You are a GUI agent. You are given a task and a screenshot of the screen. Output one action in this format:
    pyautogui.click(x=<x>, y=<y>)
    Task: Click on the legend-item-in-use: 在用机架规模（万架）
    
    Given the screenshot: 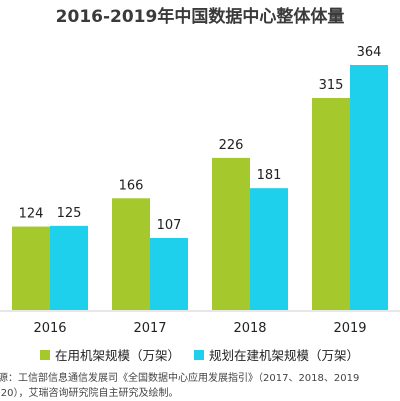 What is the action you would take?
    pyautogui.click(x=110, y=354)
    